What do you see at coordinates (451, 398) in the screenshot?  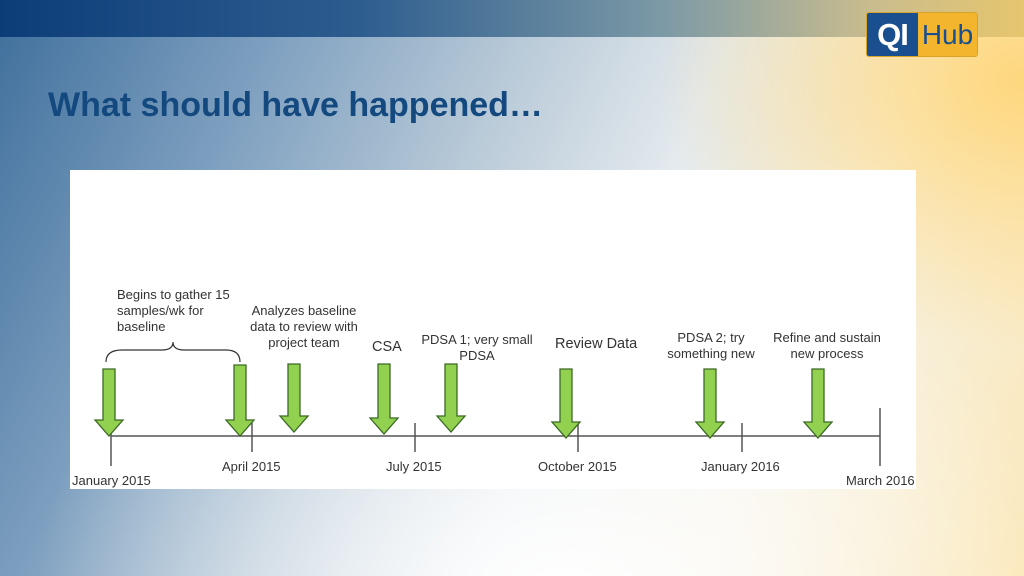 I see `arrow-pdsa1` at bounding box center [451, 398].